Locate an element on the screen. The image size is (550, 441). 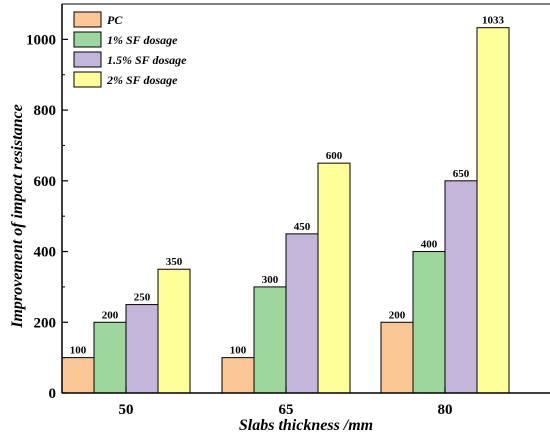
legend: PC 1% SF dosage 1.5% SF dosage 2% SF dosage is located at coordinates (130, 49).